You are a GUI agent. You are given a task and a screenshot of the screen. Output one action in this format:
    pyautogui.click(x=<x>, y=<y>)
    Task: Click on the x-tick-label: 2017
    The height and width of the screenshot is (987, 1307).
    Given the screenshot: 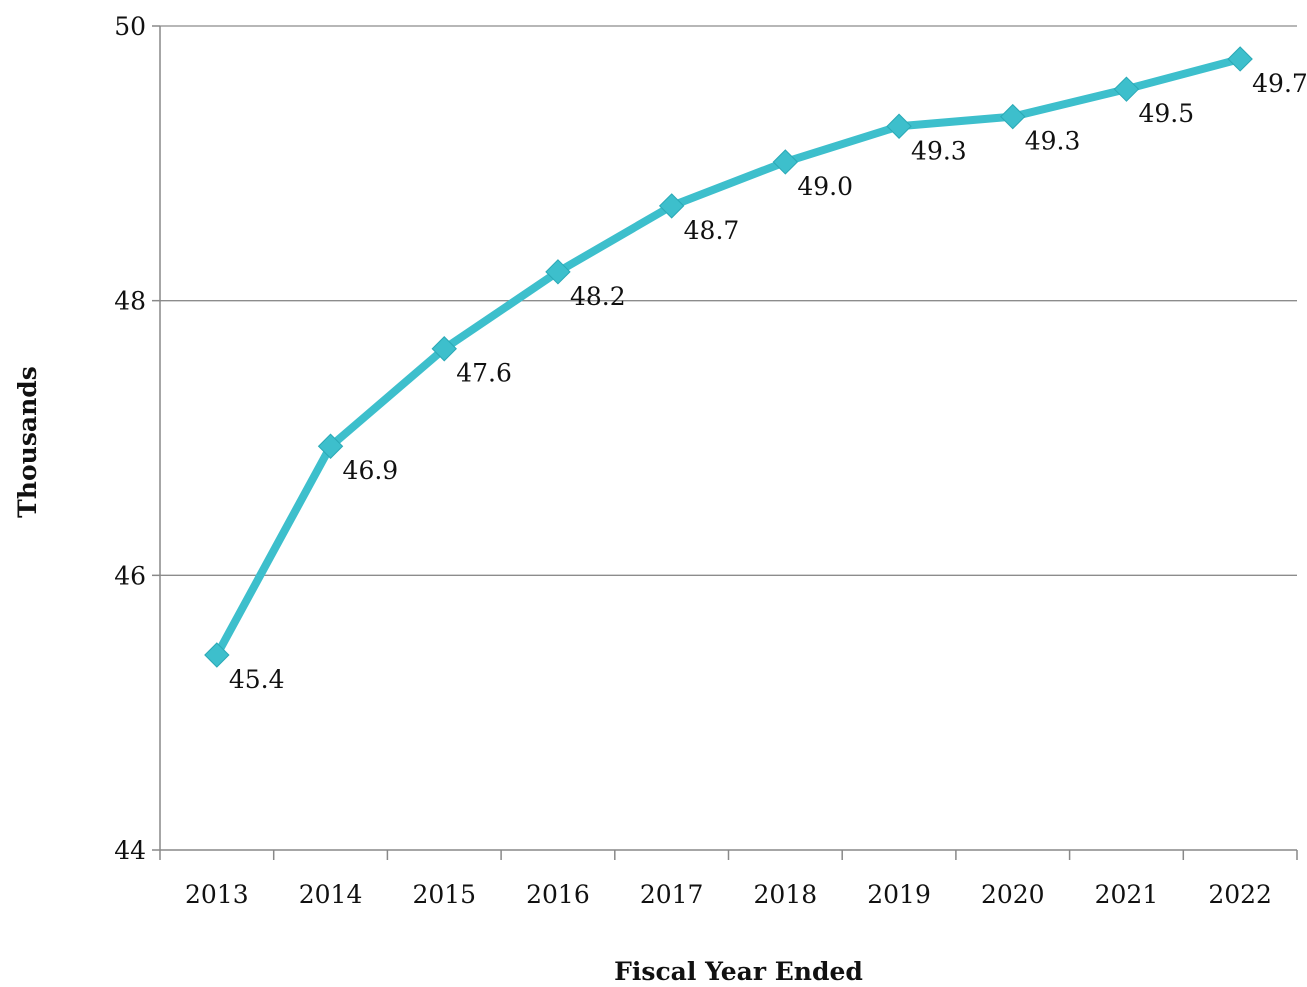 What is the action you would take?
    pyautogui.click(x=672, y=894)
    